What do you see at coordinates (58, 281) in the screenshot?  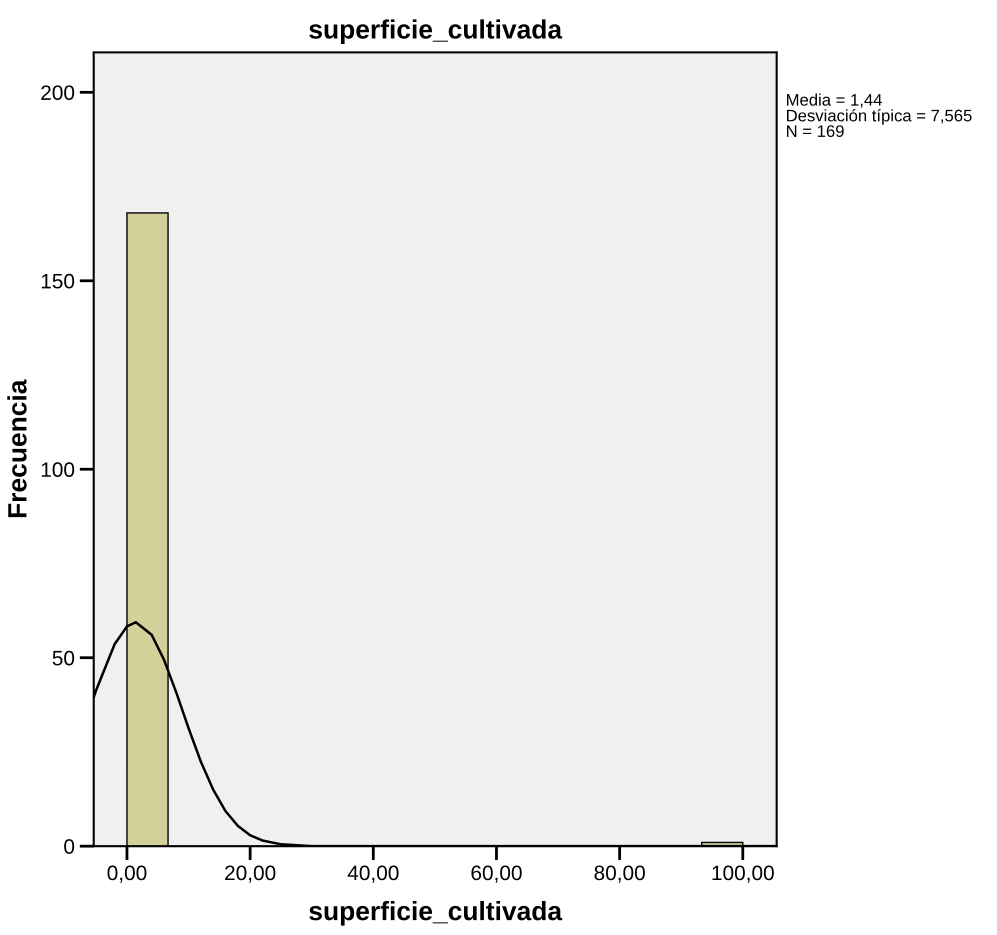 I see `y-tick-label: 150` at bounding box center [58, 281].